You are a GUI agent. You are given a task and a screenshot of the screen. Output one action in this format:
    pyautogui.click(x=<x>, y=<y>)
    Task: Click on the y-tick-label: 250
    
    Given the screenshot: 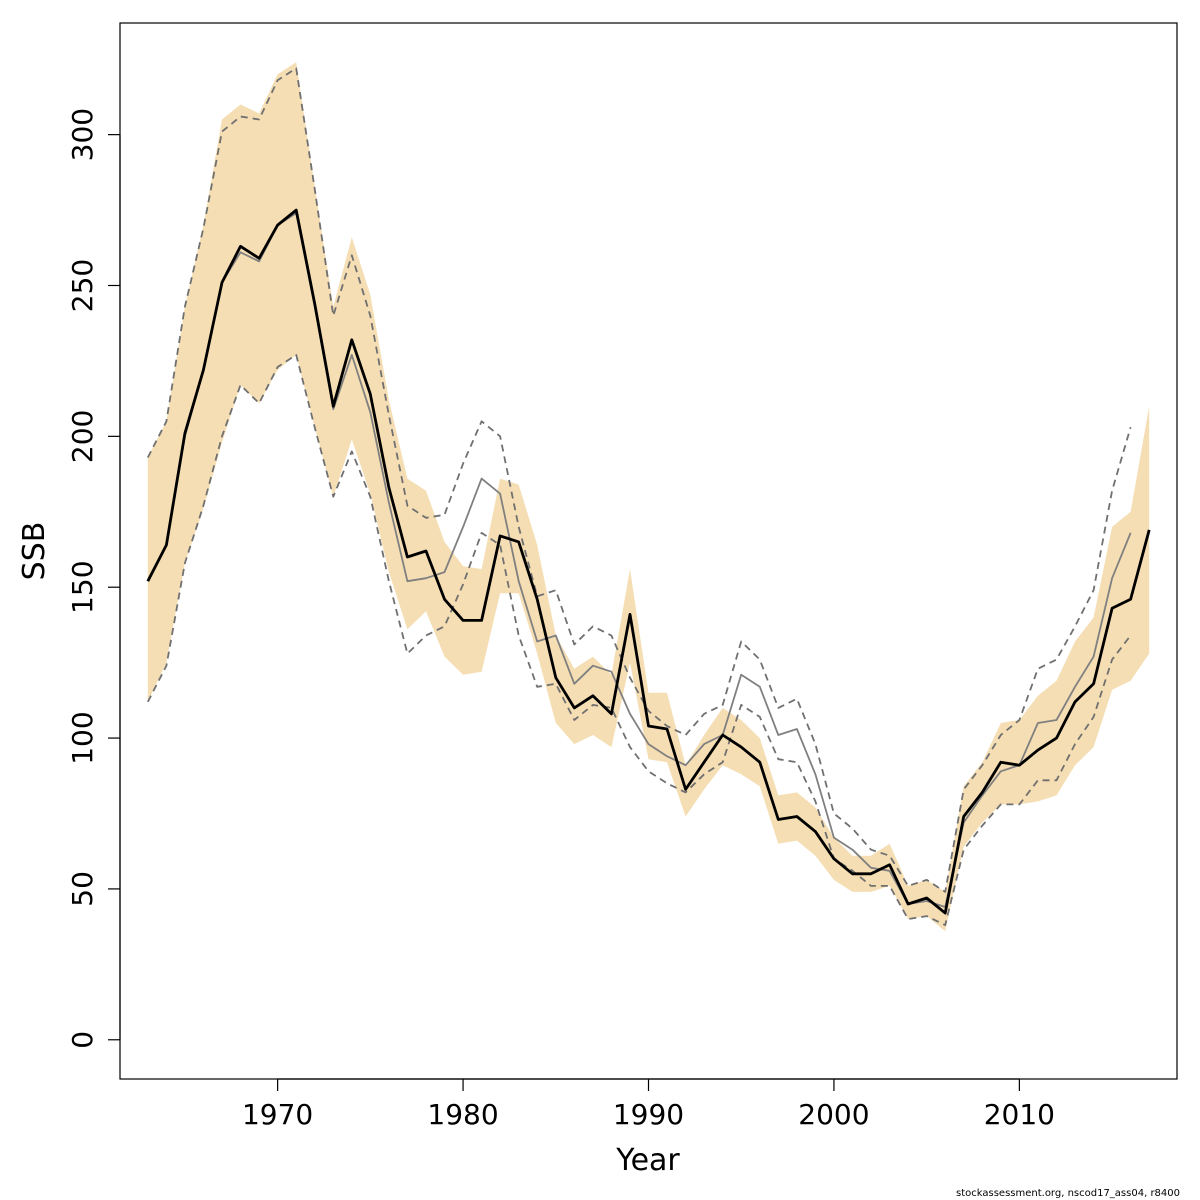 What is the action you would take?
    pyautogui.click(x=82, y=285)
    